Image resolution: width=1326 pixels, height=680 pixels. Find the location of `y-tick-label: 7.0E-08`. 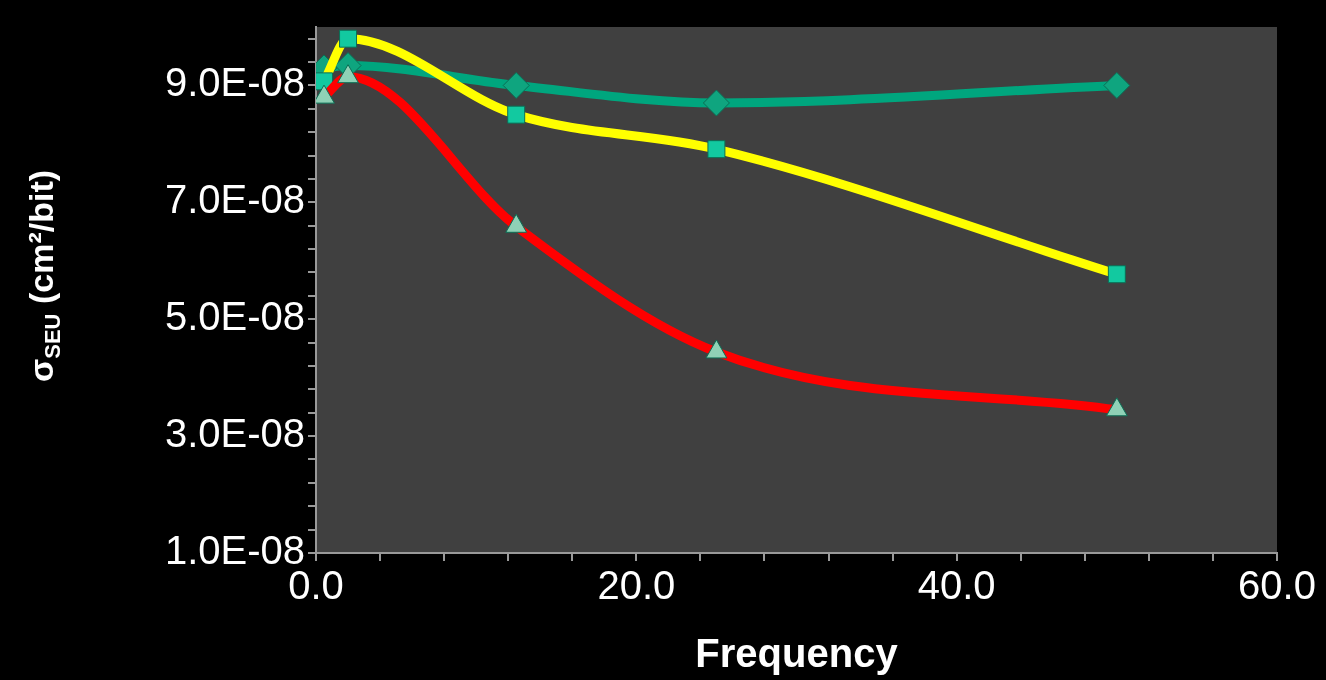

y-tick-label: 7.0E-08 is located at coordinates (234, 199).